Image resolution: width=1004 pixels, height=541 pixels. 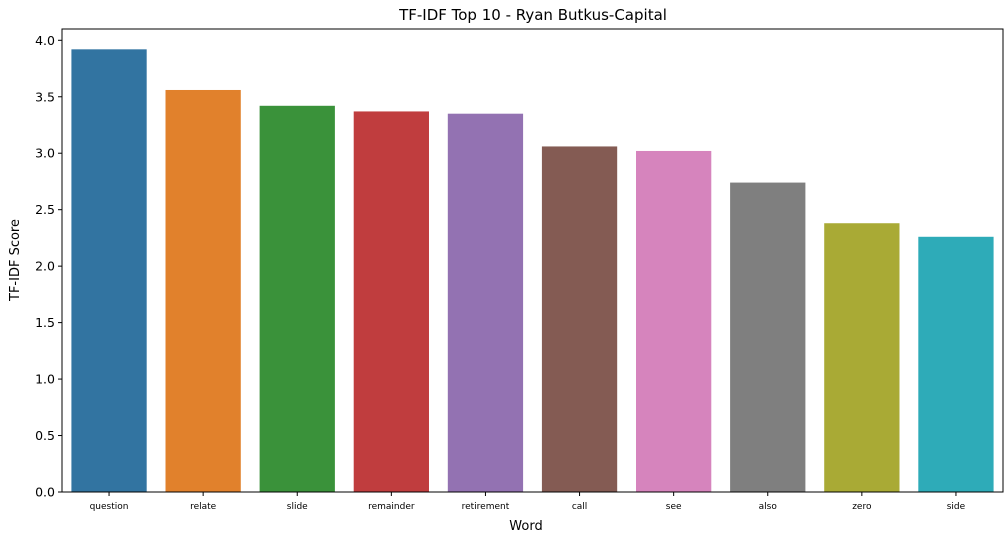 What do you see at coordinates (45, 492) in the screenshot?
I see `y-tick-label-0.0: 0.0` at bounding box center [45, 492].